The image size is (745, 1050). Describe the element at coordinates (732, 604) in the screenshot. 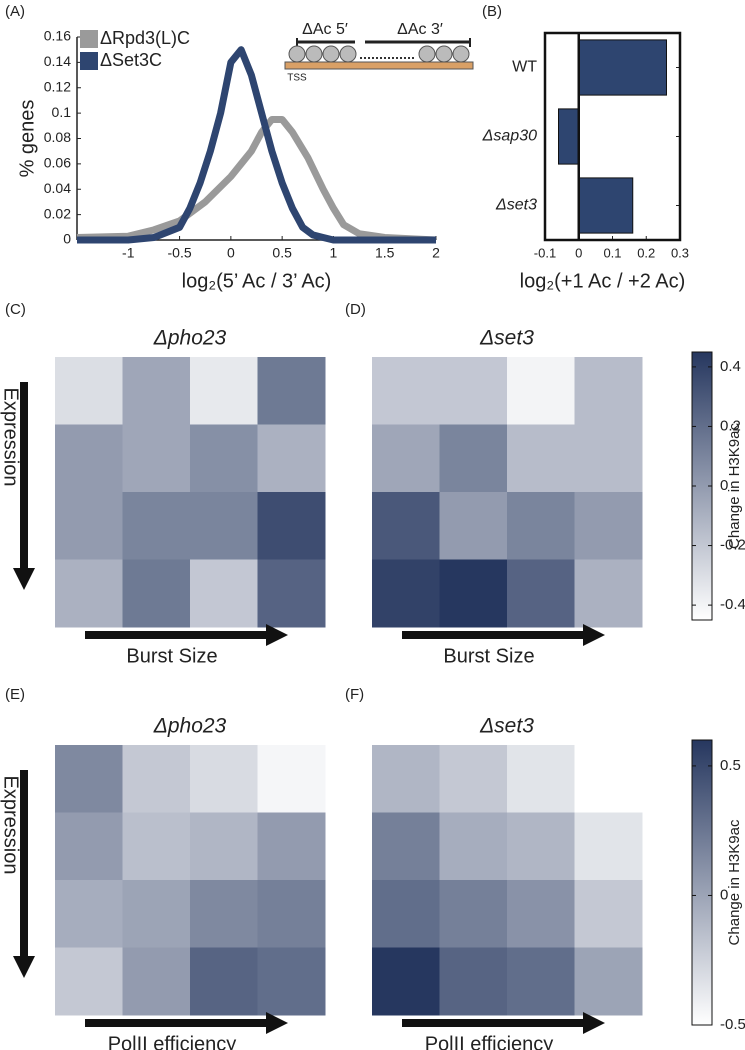

I see `colorbar-tick-label: -0.4` at that location.